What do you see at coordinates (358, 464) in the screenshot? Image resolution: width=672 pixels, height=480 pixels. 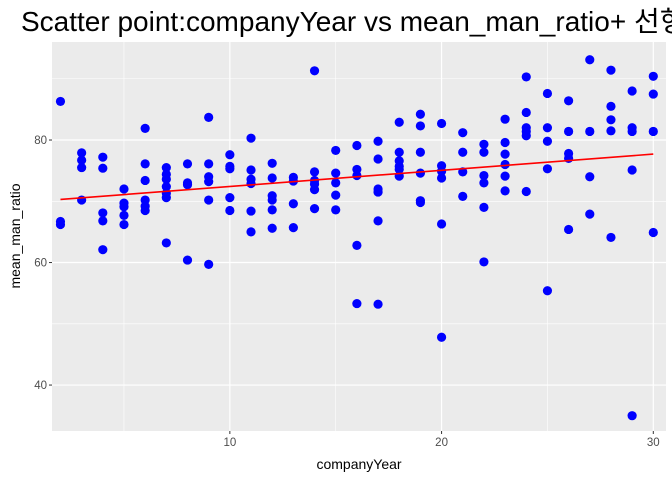 I see `x-axis-title: companyYear` at bounding box center [358, 464].